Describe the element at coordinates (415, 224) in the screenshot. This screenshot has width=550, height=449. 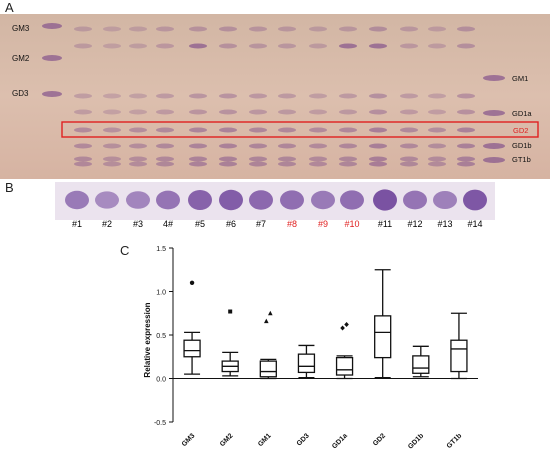
I see `lane-label: #12` at that location.